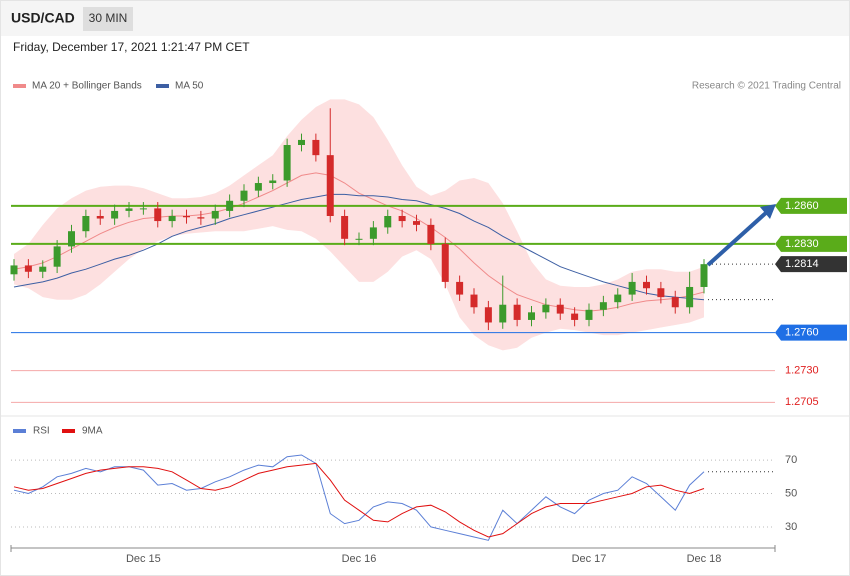 The height and width of the screenshot is (576, 850). I want to click on forecast-arrow, so click(738, 238).